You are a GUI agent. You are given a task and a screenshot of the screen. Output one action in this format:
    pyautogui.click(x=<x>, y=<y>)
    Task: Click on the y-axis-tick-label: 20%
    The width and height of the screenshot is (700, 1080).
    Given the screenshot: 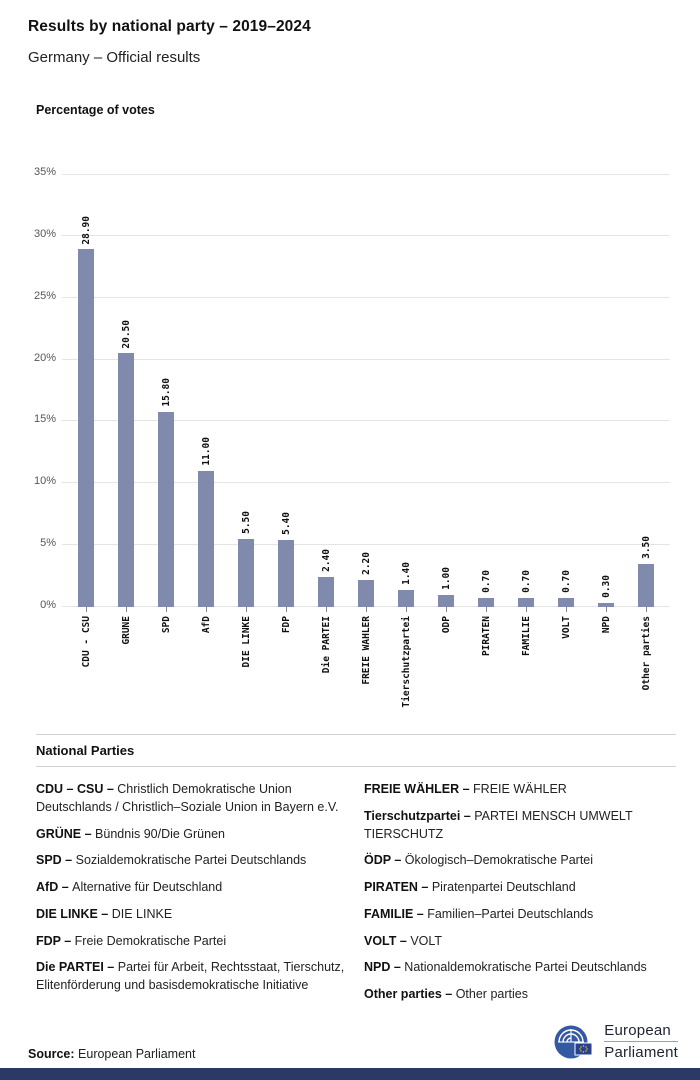 What is the action you would take?
    pyautogui.click(x=44, y=357)
    